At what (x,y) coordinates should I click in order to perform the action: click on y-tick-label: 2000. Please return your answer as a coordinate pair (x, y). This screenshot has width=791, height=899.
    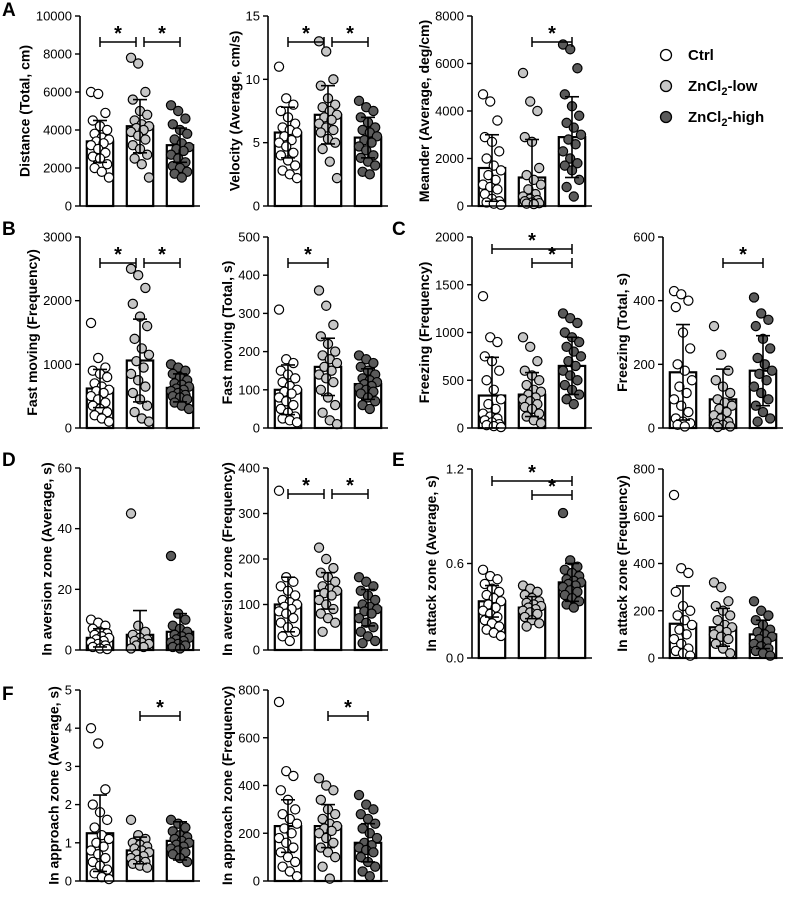
    Looking at the image, I should click on (57, 300).